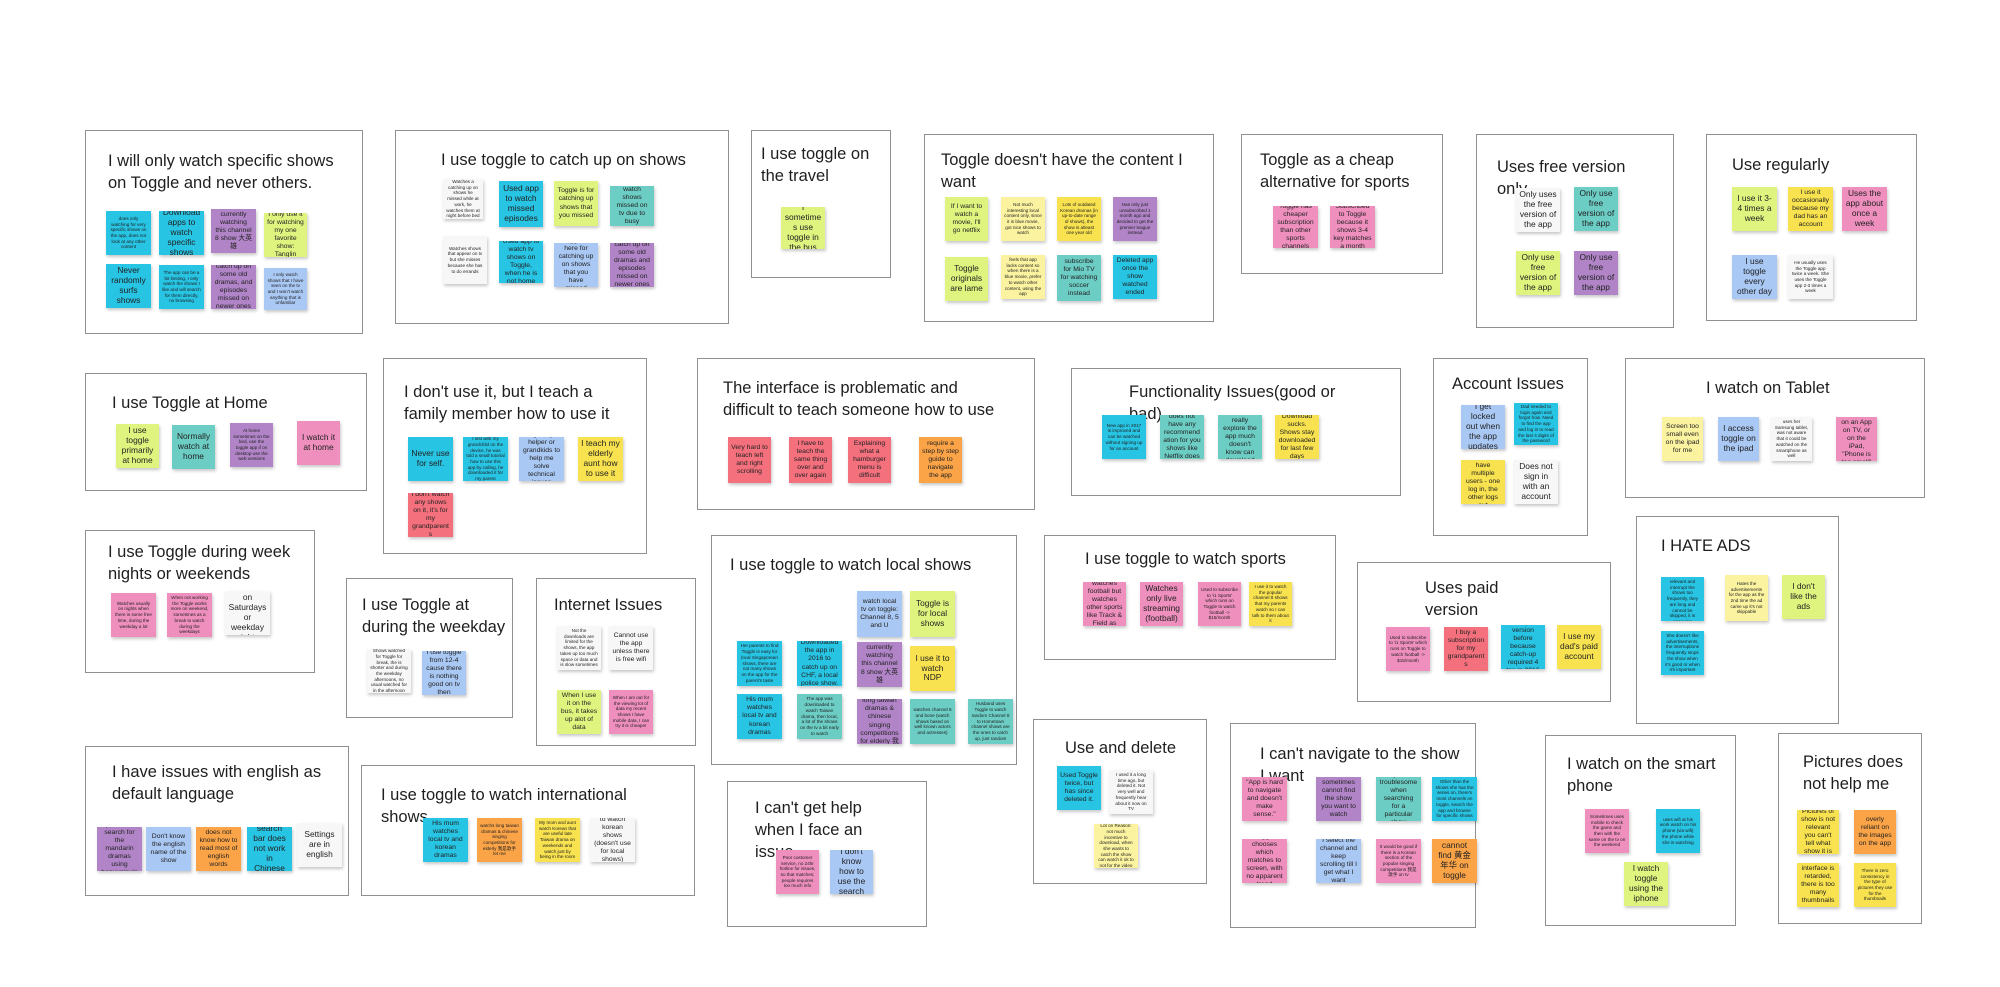  What do you see at coordinates (1738, 439) in the screenshot?
I see `sticky-note: I access toggle on the ipad` at bounding box center [1738, 439].